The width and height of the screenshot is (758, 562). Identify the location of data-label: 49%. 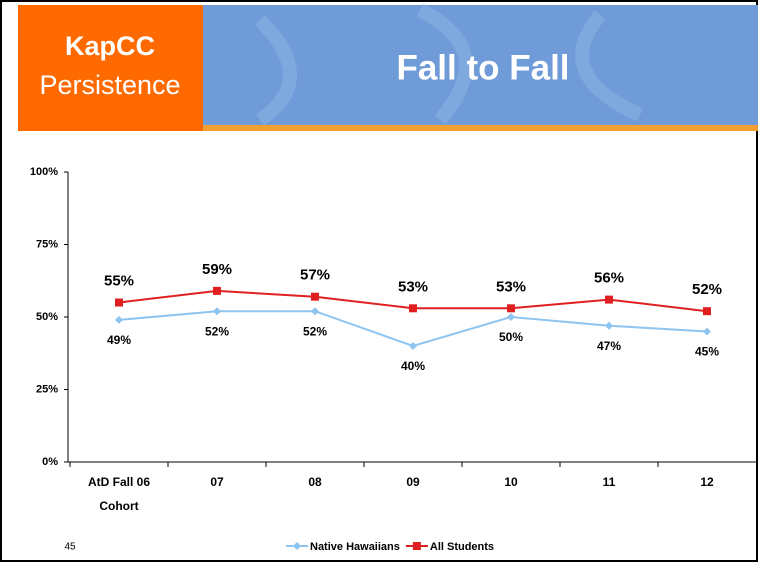
(119, 340).